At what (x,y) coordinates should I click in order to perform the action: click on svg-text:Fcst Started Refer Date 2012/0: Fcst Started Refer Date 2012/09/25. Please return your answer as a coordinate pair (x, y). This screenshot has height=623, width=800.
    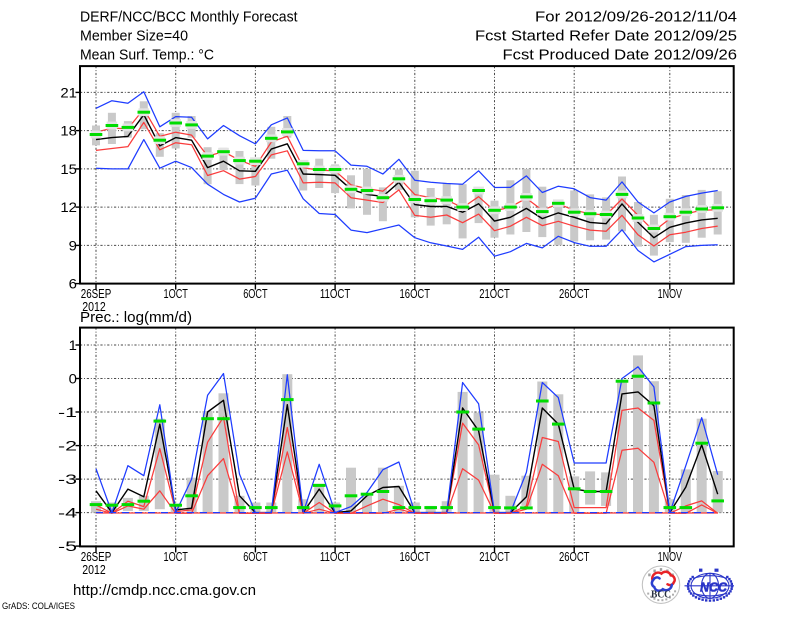
    Looking at the image, I should click on (606, 37).